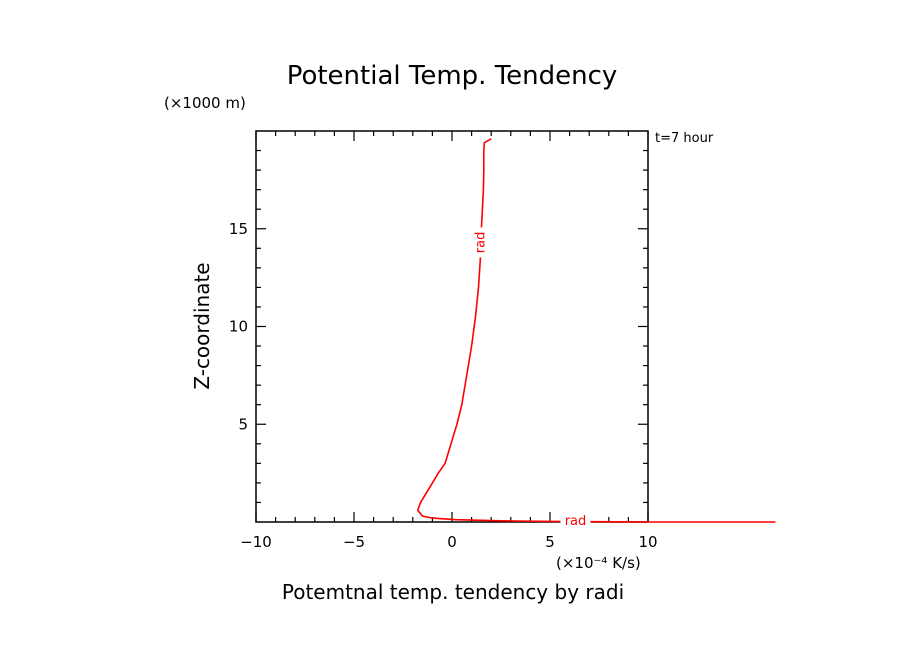  I want to click on y-tick-label: 10, so click(238, 327).